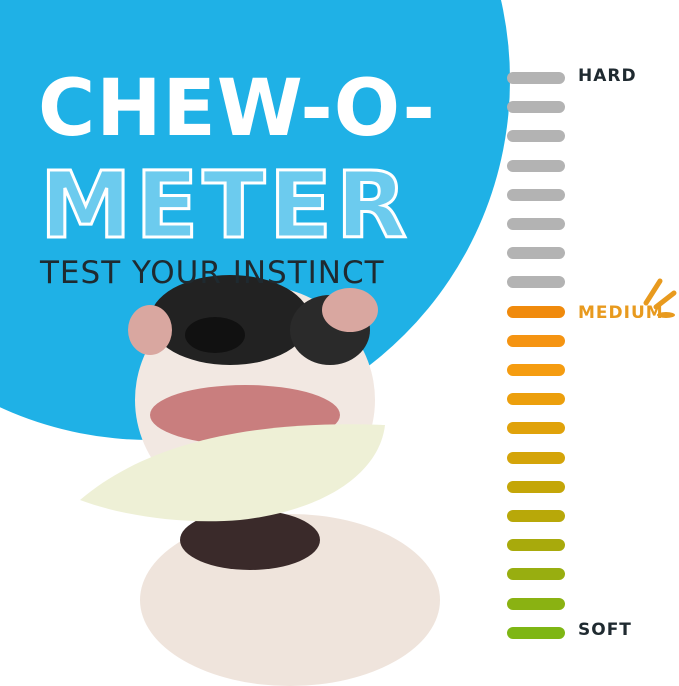 This screenshot has width=679, height=686. What do you see at coordinates (621, 313) in the screenshot?
I see `label-medium: MEDIUM` at bounding box center [621, 313].